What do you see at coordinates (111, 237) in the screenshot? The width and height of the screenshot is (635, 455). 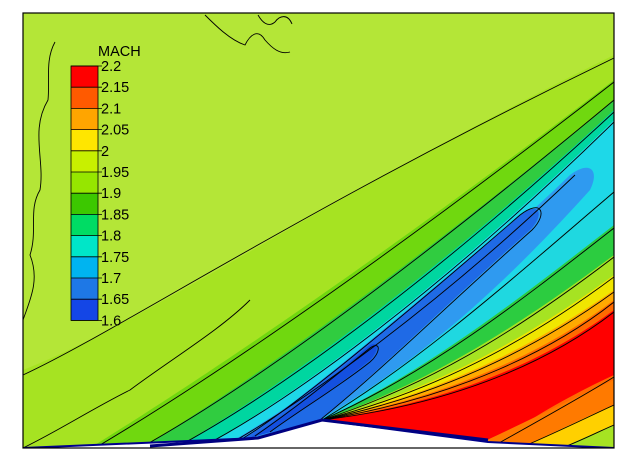 I see `legend-label-8: 1.8` at bounding box center [111, 237].